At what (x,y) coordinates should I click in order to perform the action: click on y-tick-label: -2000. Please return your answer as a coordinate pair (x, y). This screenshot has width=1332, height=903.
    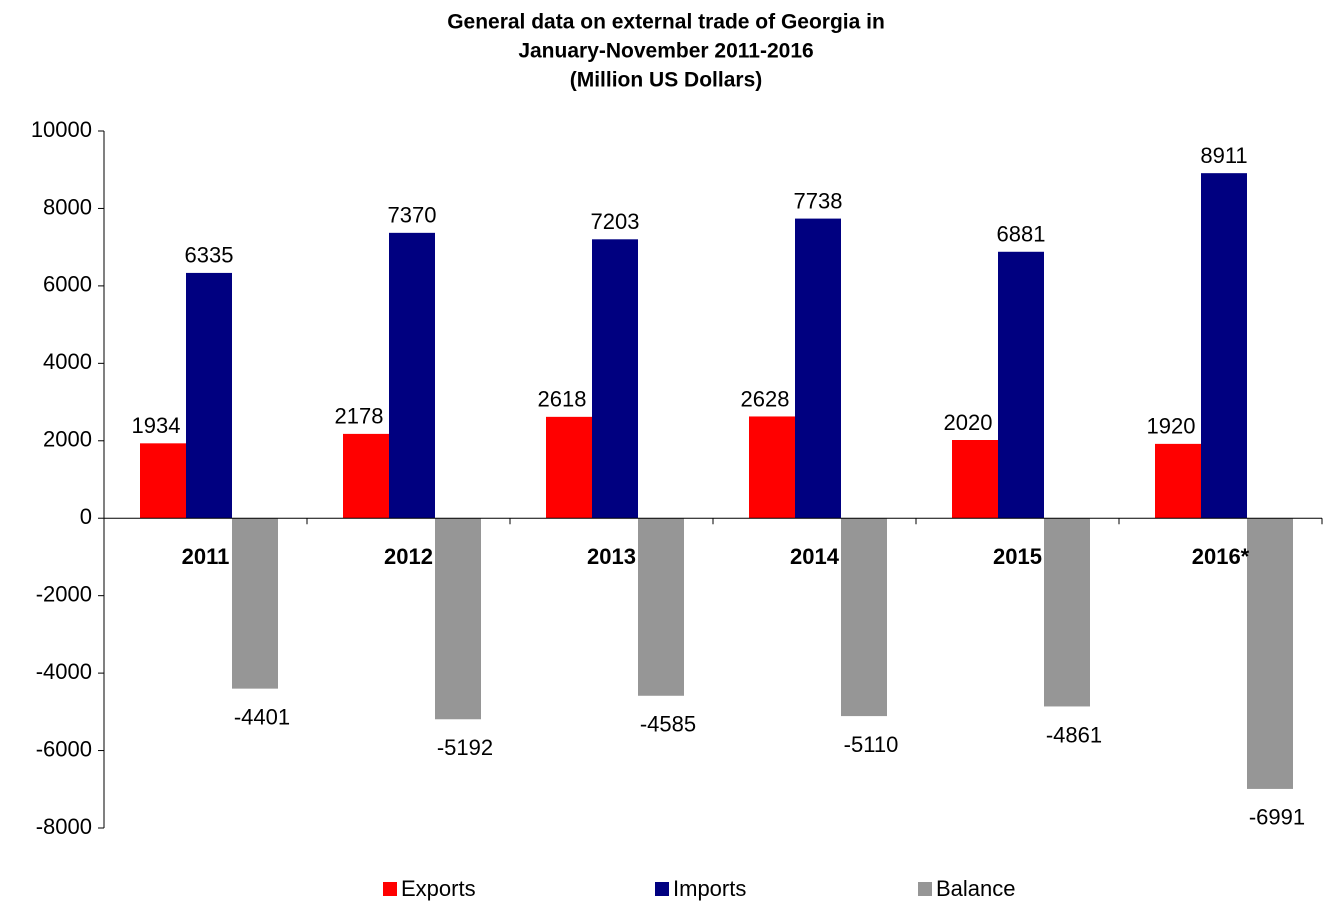
    Looking at the image, I should click on (64, 593).